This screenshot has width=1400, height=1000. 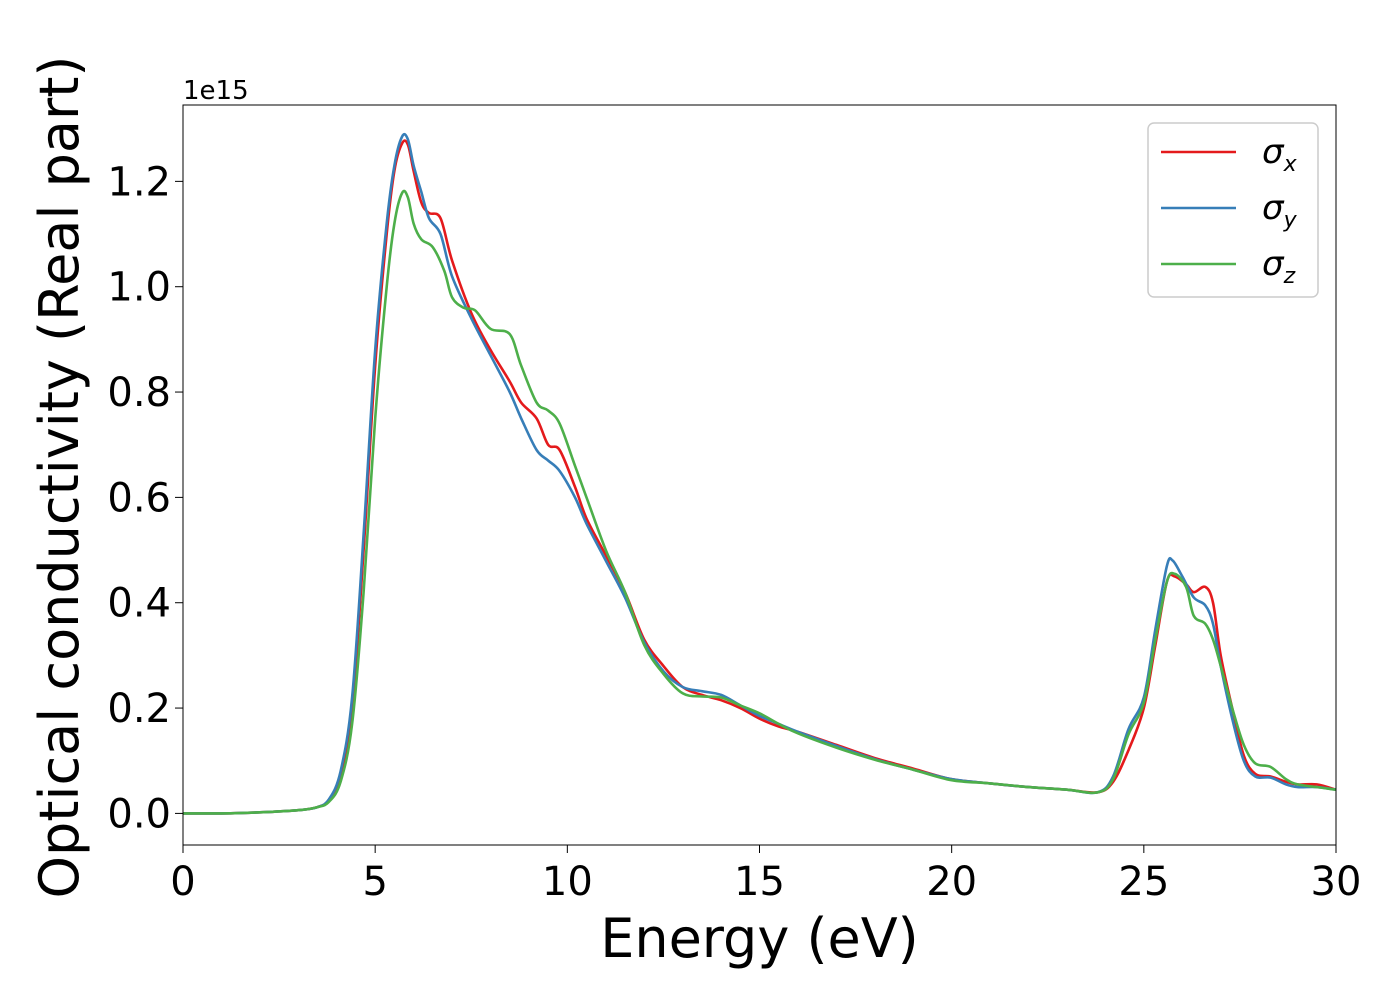 What do you see at coordinates (759, 882) in the screenshot?
I see `x-tick-label: 15` at bounding box center [759, 882].